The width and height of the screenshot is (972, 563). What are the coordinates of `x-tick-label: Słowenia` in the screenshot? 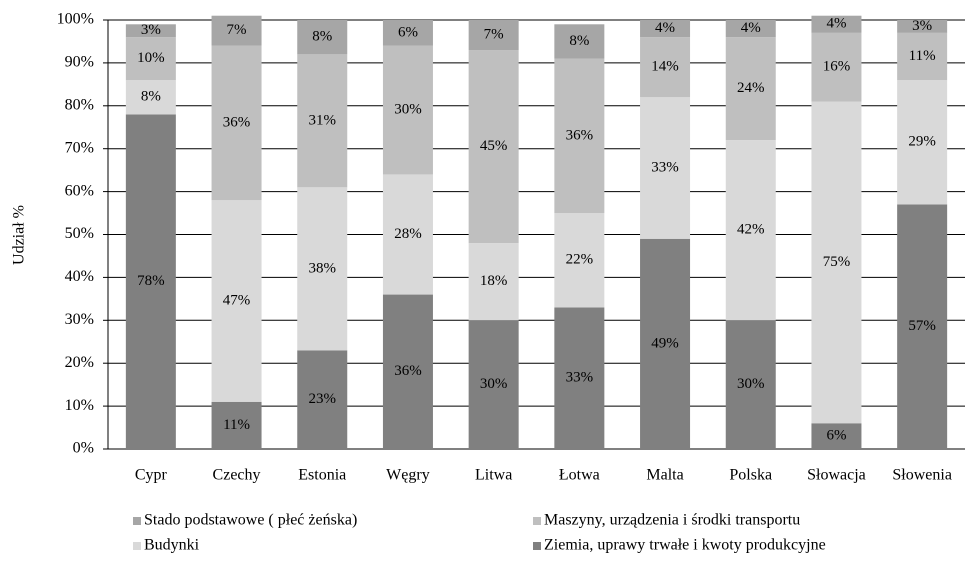 It's located at (922, 475).